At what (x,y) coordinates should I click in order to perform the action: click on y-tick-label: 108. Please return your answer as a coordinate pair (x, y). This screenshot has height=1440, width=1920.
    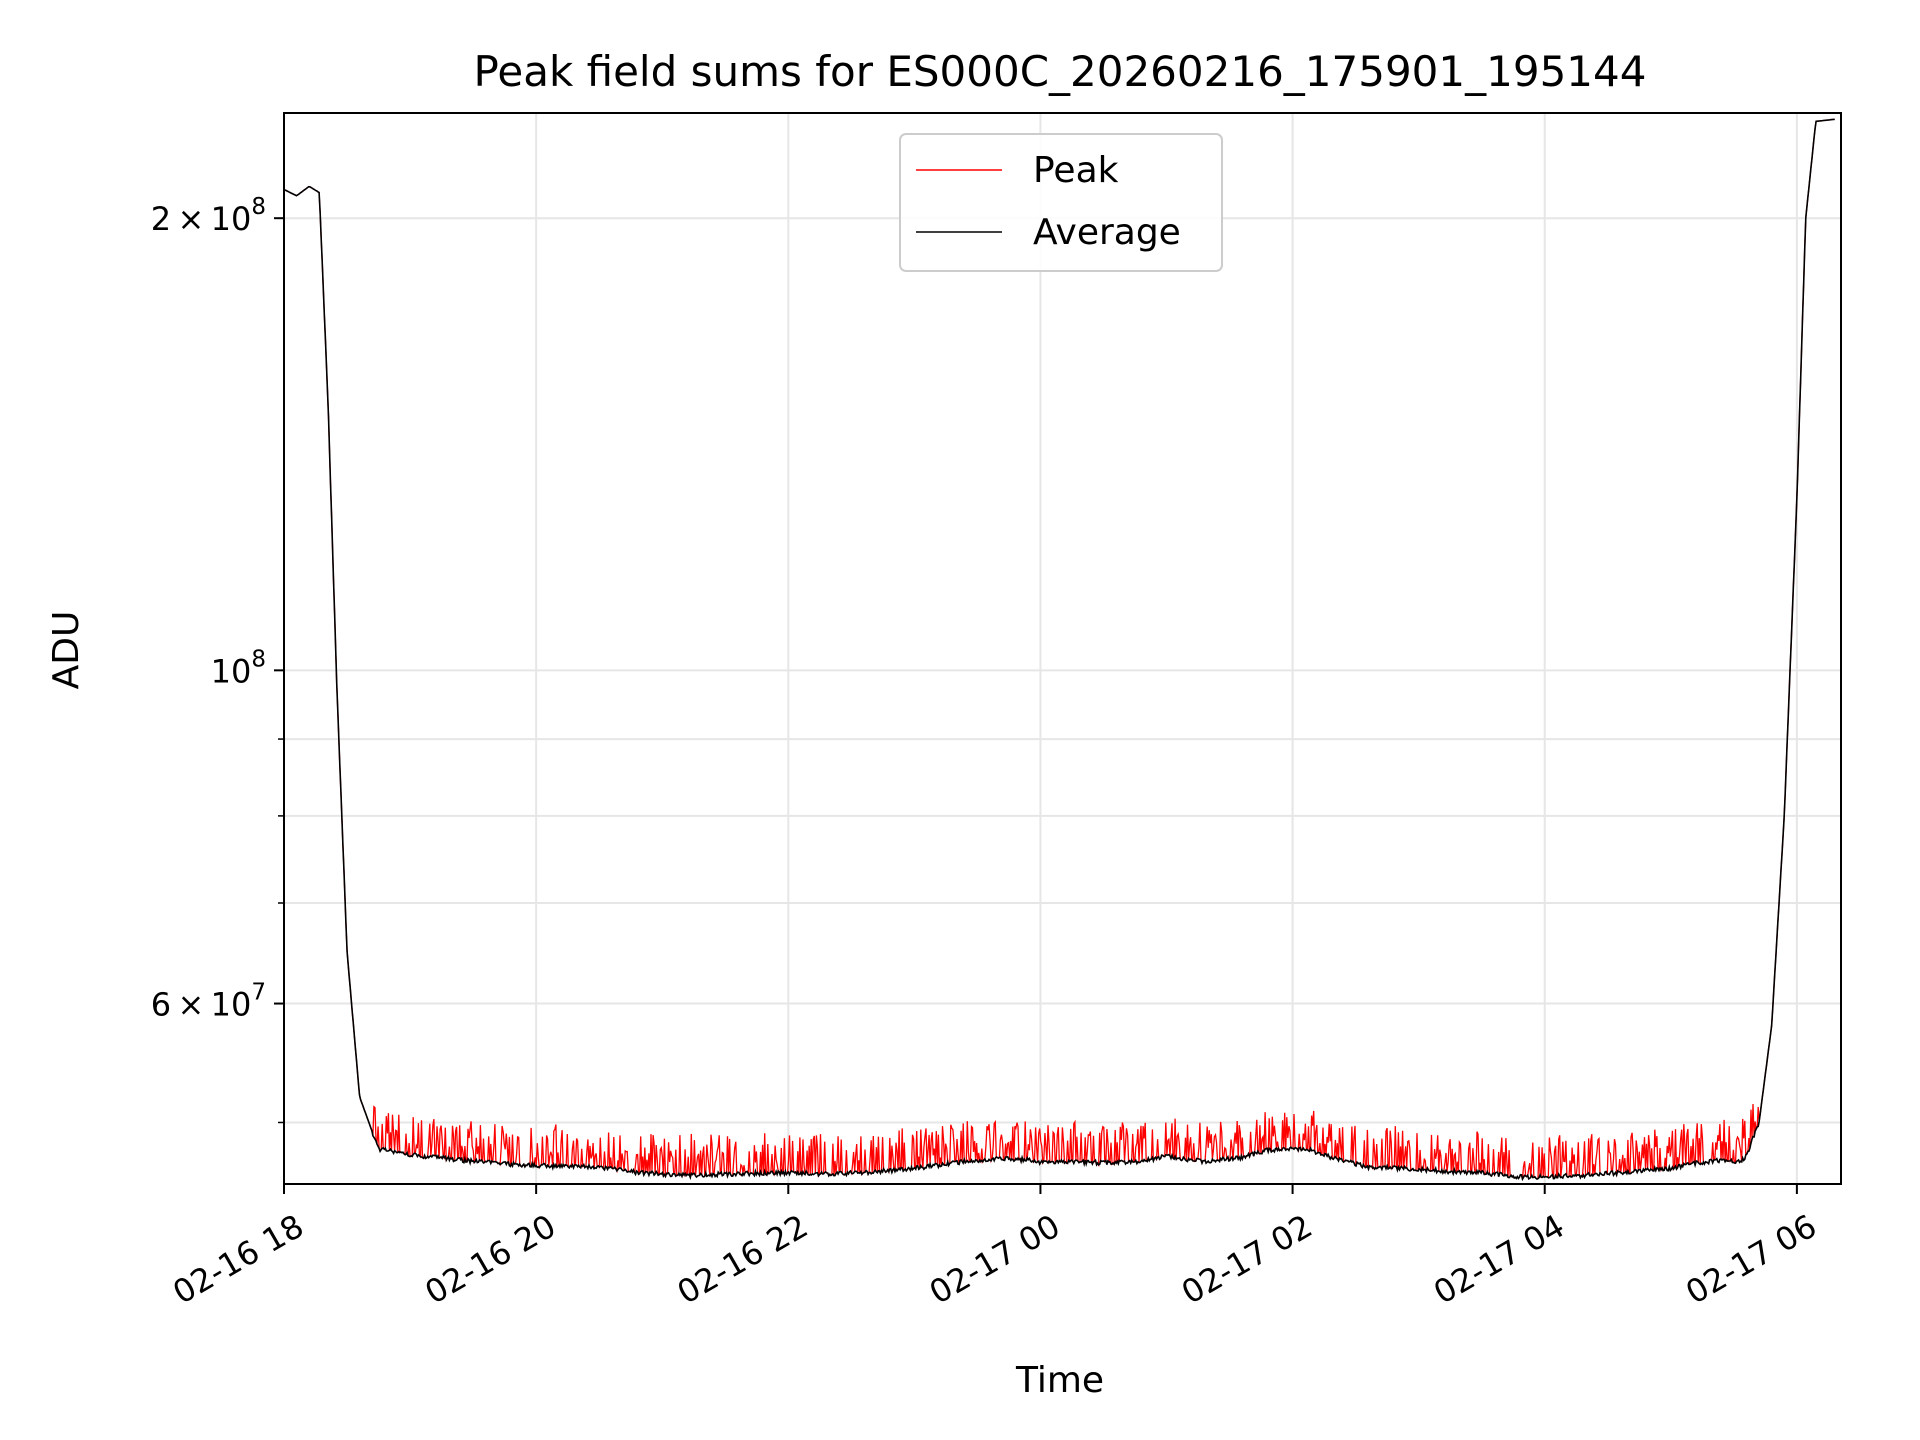
    Looking at the image, I should click on (238, 668).